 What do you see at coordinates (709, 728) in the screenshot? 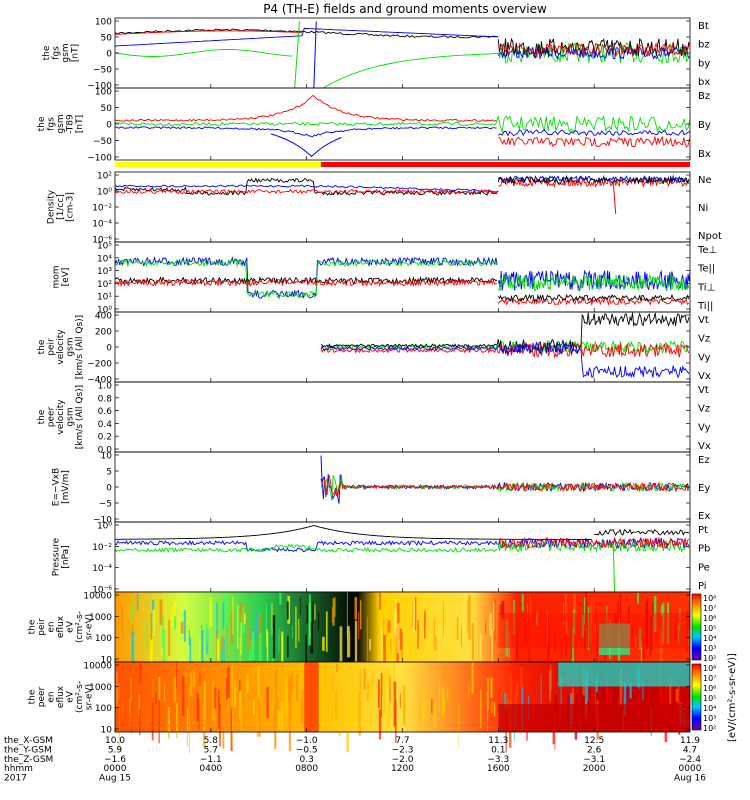
I see `colorbar-tick-label: 10²` at bounding box center [709, 728].